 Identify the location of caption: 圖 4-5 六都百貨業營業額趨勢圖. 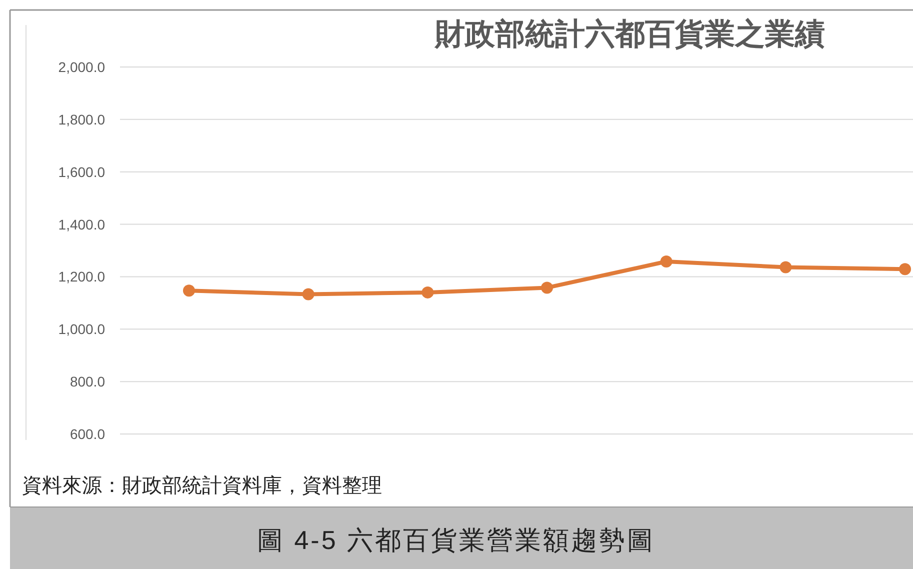
(456, 540).